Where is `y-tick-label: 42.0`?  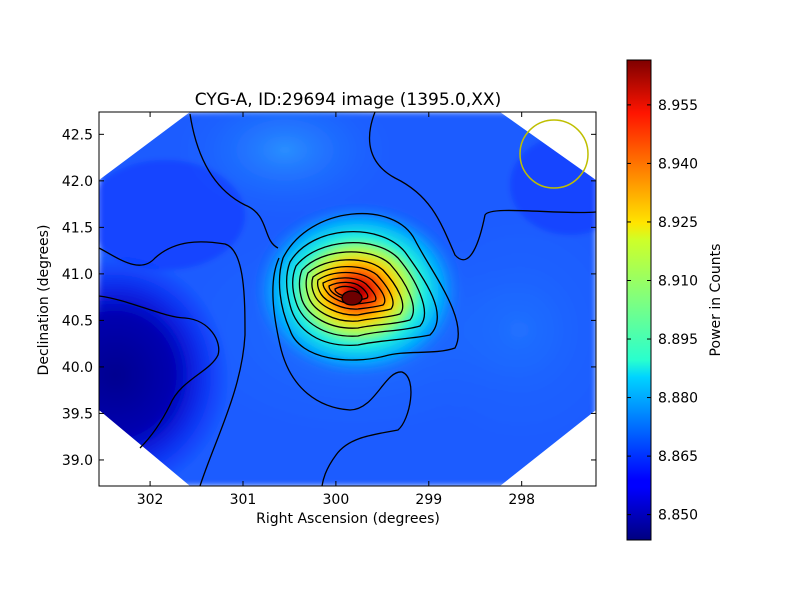
y-tick-label: 42.0 is located at coordinates (77, 182).